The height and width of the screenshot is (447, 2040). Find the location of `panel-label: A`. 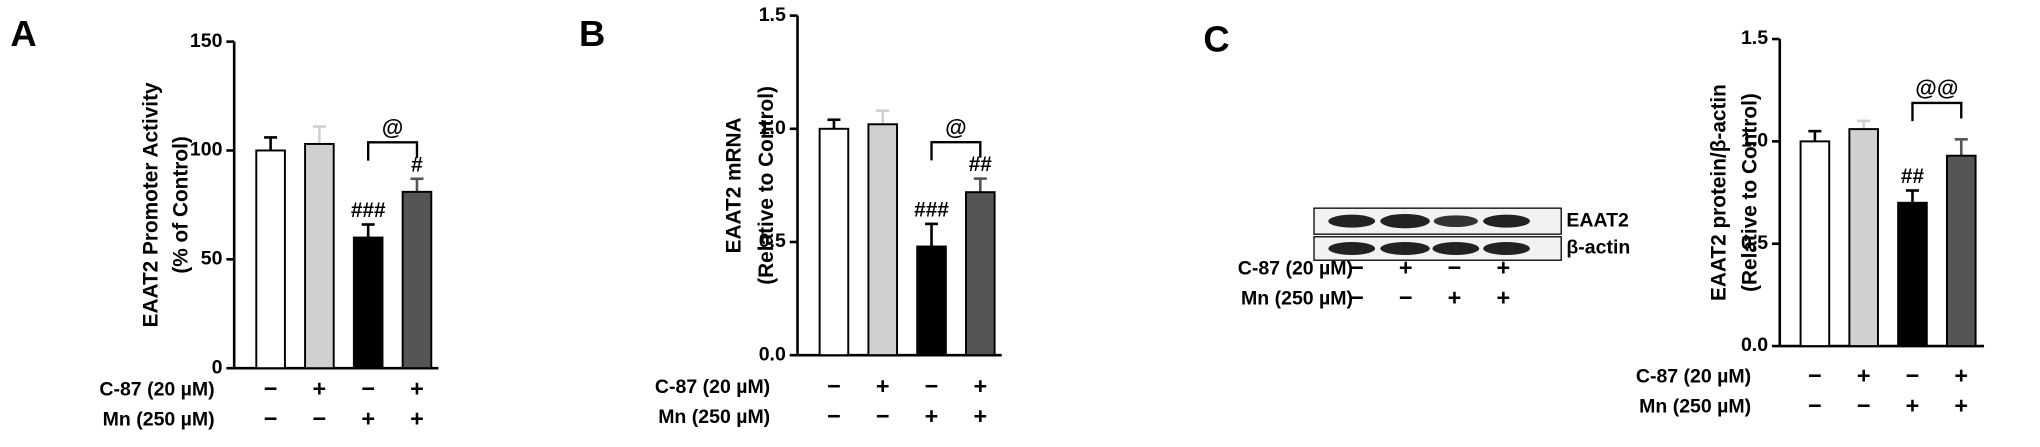

panel-label: A is located at coordinates (23, 33).